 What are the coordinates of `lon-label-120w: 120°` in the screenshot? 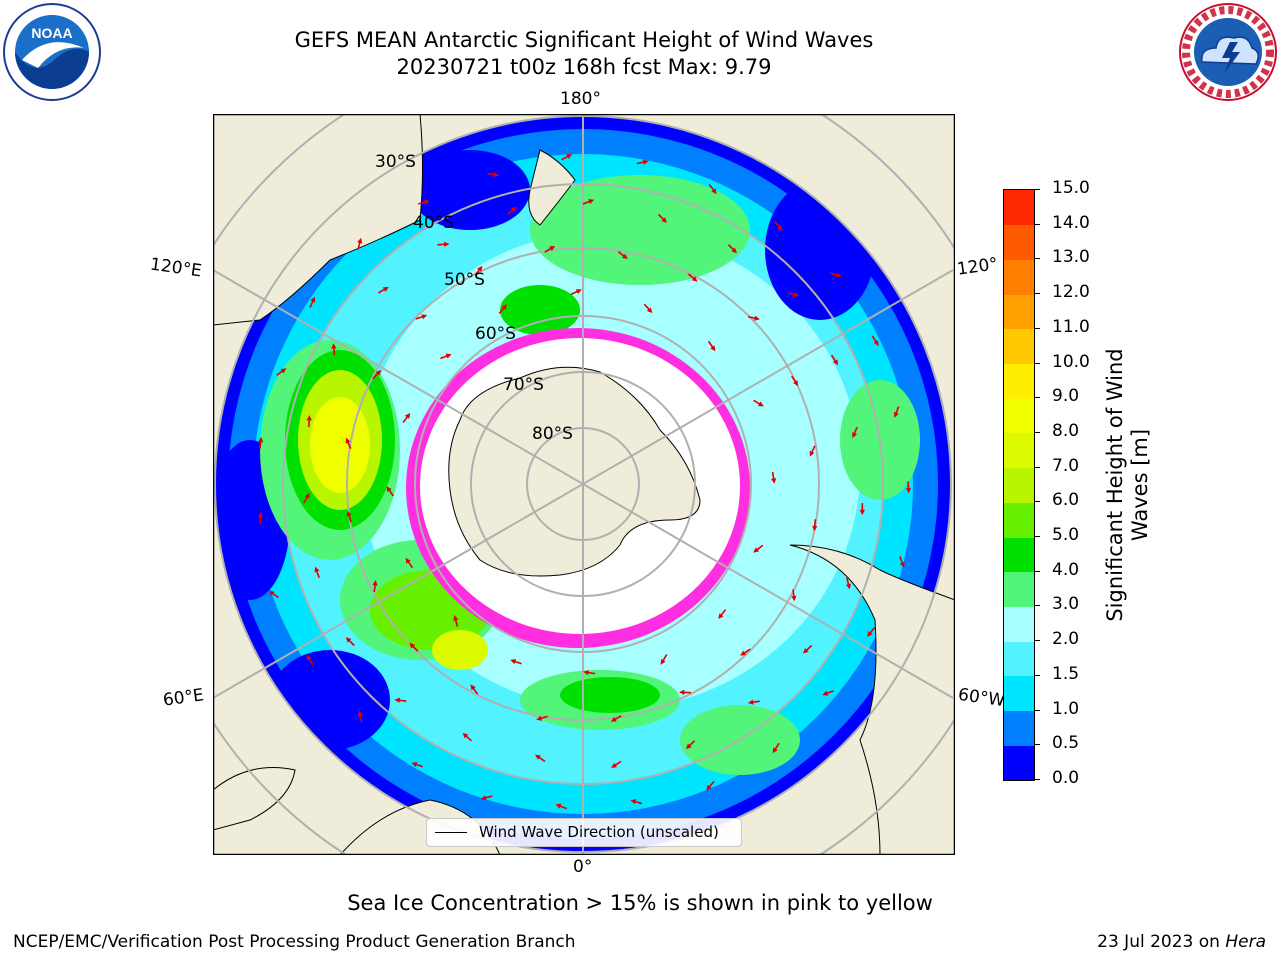 It's located at (977, 267).